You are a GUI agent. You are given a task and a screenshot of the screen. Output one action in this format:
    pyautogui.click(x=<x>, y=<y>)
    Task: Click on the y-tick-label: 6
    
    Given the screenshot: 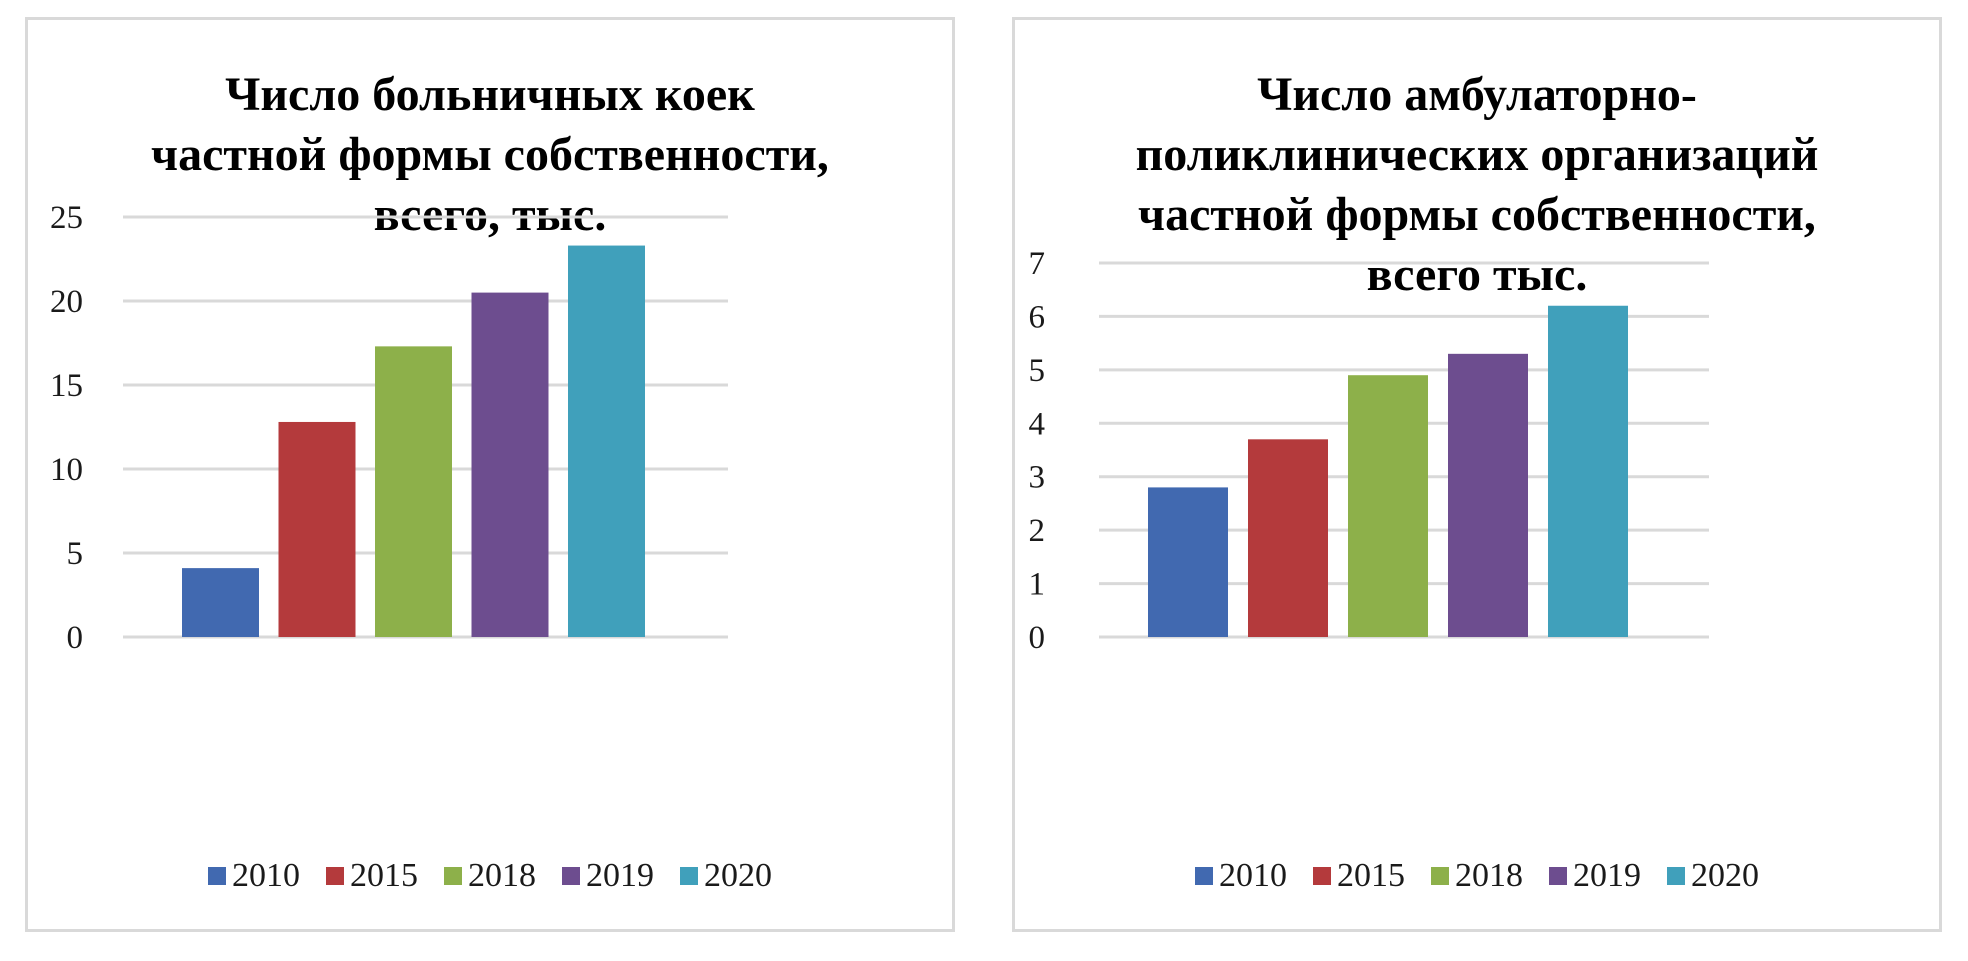 What is the action you would take?
    pyautogui.click(x=1037, y=317)
    